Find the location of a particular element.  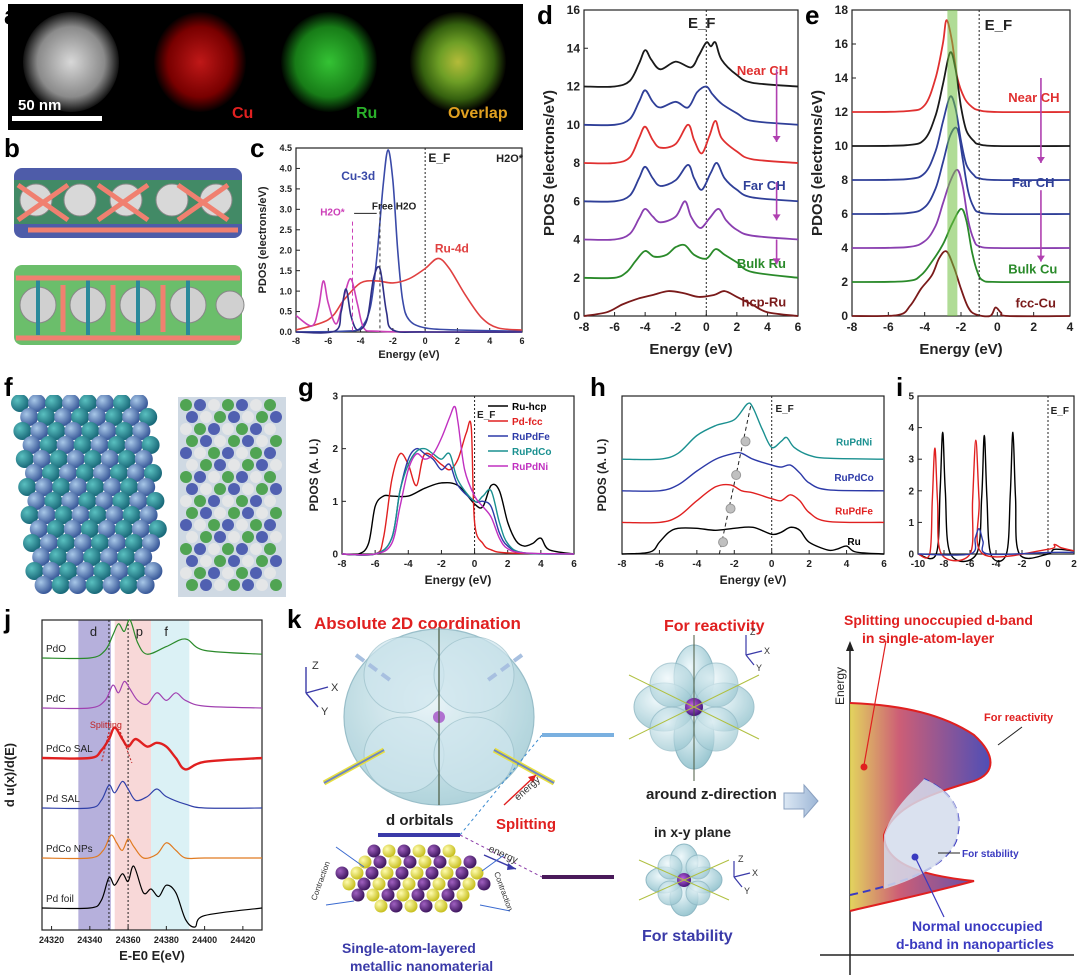

y-tick-label: 4 is located at coordinates (844, 248).